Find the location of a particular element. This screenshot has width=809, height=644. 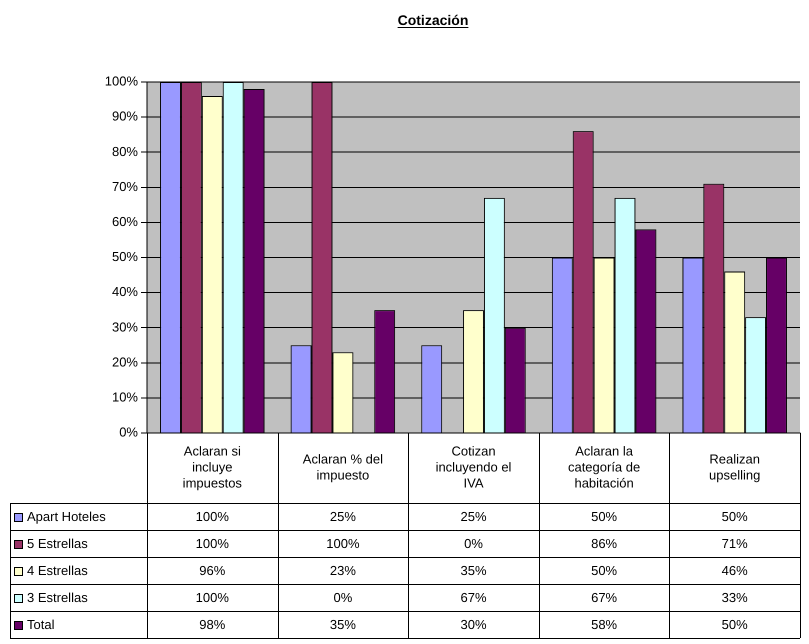

x-tick-label: Realizan upselling is located at coordinates (734, 467).